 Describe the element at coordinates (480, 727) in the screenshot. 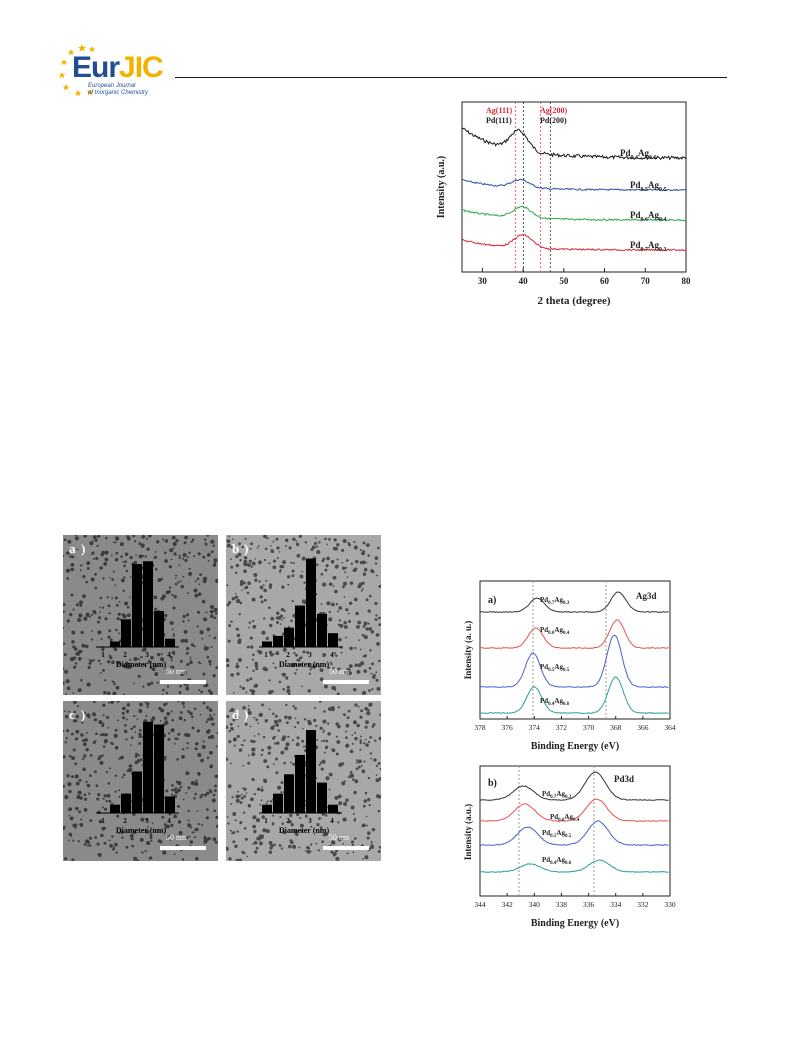

I see `xps-x-tick-label: 378` at that location.